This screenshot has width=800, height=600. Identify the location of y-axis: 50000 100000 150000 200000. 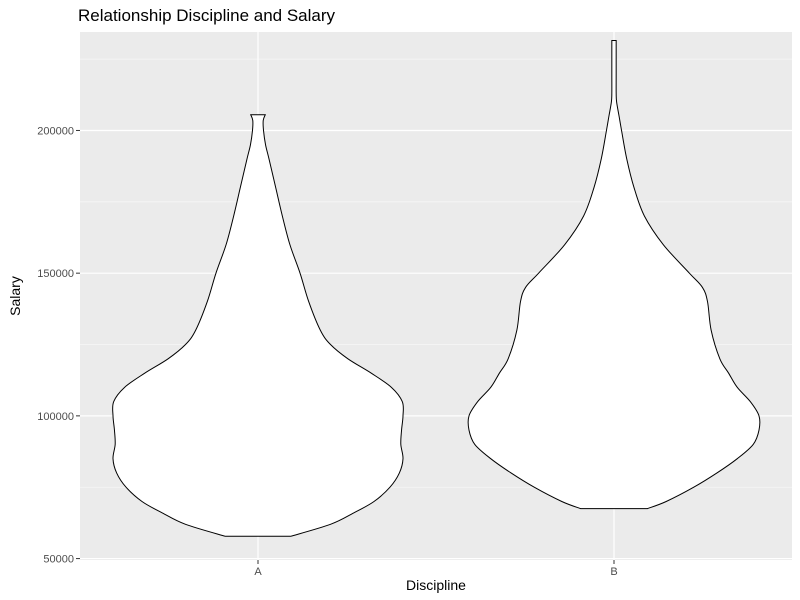
(58, 345).